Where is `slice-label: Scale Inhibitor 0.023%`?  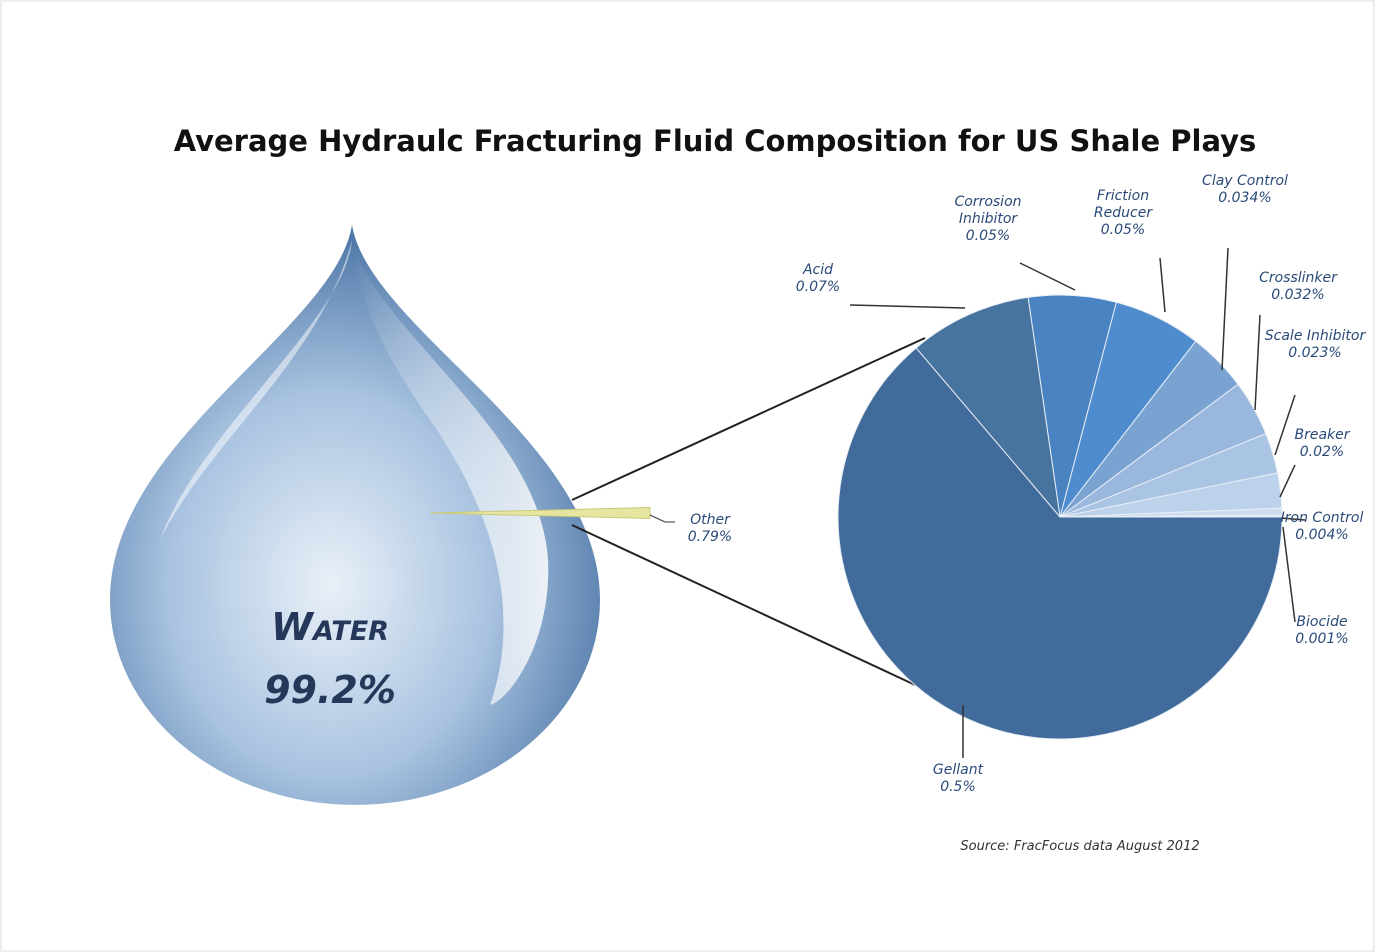
slice-label: Scale Inhibitor 0.023% is located at coordinates (1315, 345).